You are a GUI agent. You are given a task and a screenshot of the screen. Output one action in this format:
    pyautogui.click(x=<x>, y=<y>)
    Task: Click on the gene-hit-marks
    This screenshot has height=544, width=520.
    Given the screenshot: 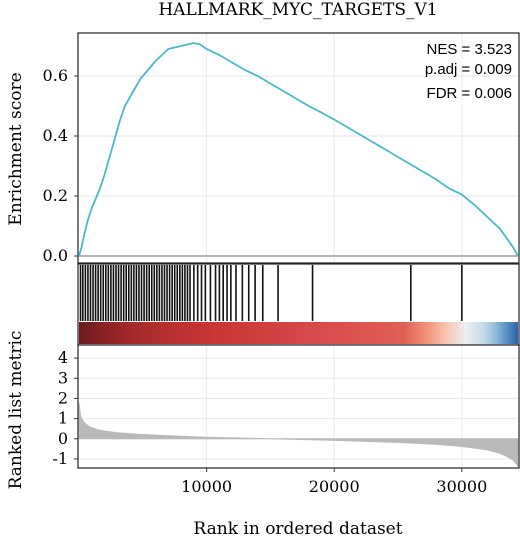 What is the action you would take?
    pyautogui.click(x=271, y=293)
    